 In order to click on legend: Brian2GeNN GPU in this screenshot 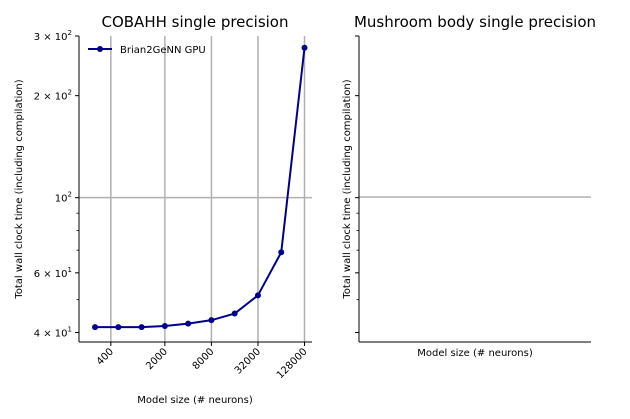, I will do `click(147, 50)`.